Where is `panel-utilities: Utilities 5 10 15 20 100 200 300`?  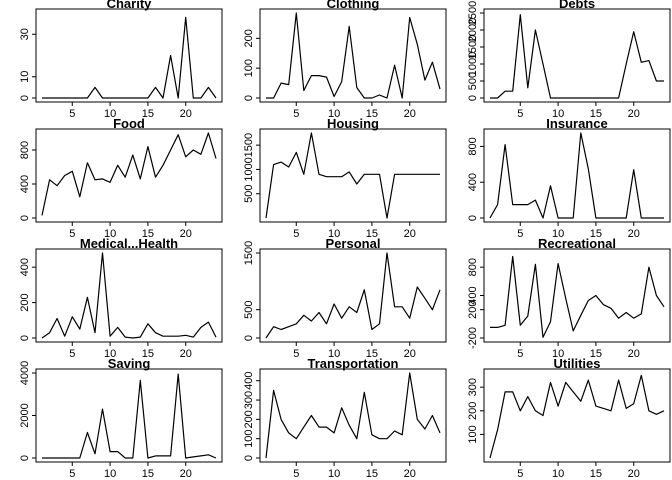
panel-utilities: Utilities 5 10 15 20 100 200 300 is located at coordinates (569, 418).